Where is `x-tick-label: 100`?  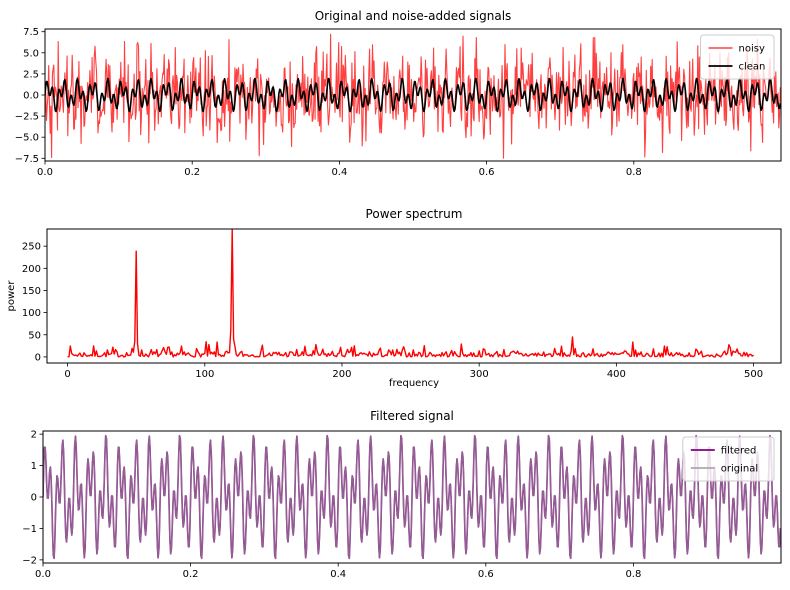
x-tick-label: 100 is located at coordinates (204, 374).